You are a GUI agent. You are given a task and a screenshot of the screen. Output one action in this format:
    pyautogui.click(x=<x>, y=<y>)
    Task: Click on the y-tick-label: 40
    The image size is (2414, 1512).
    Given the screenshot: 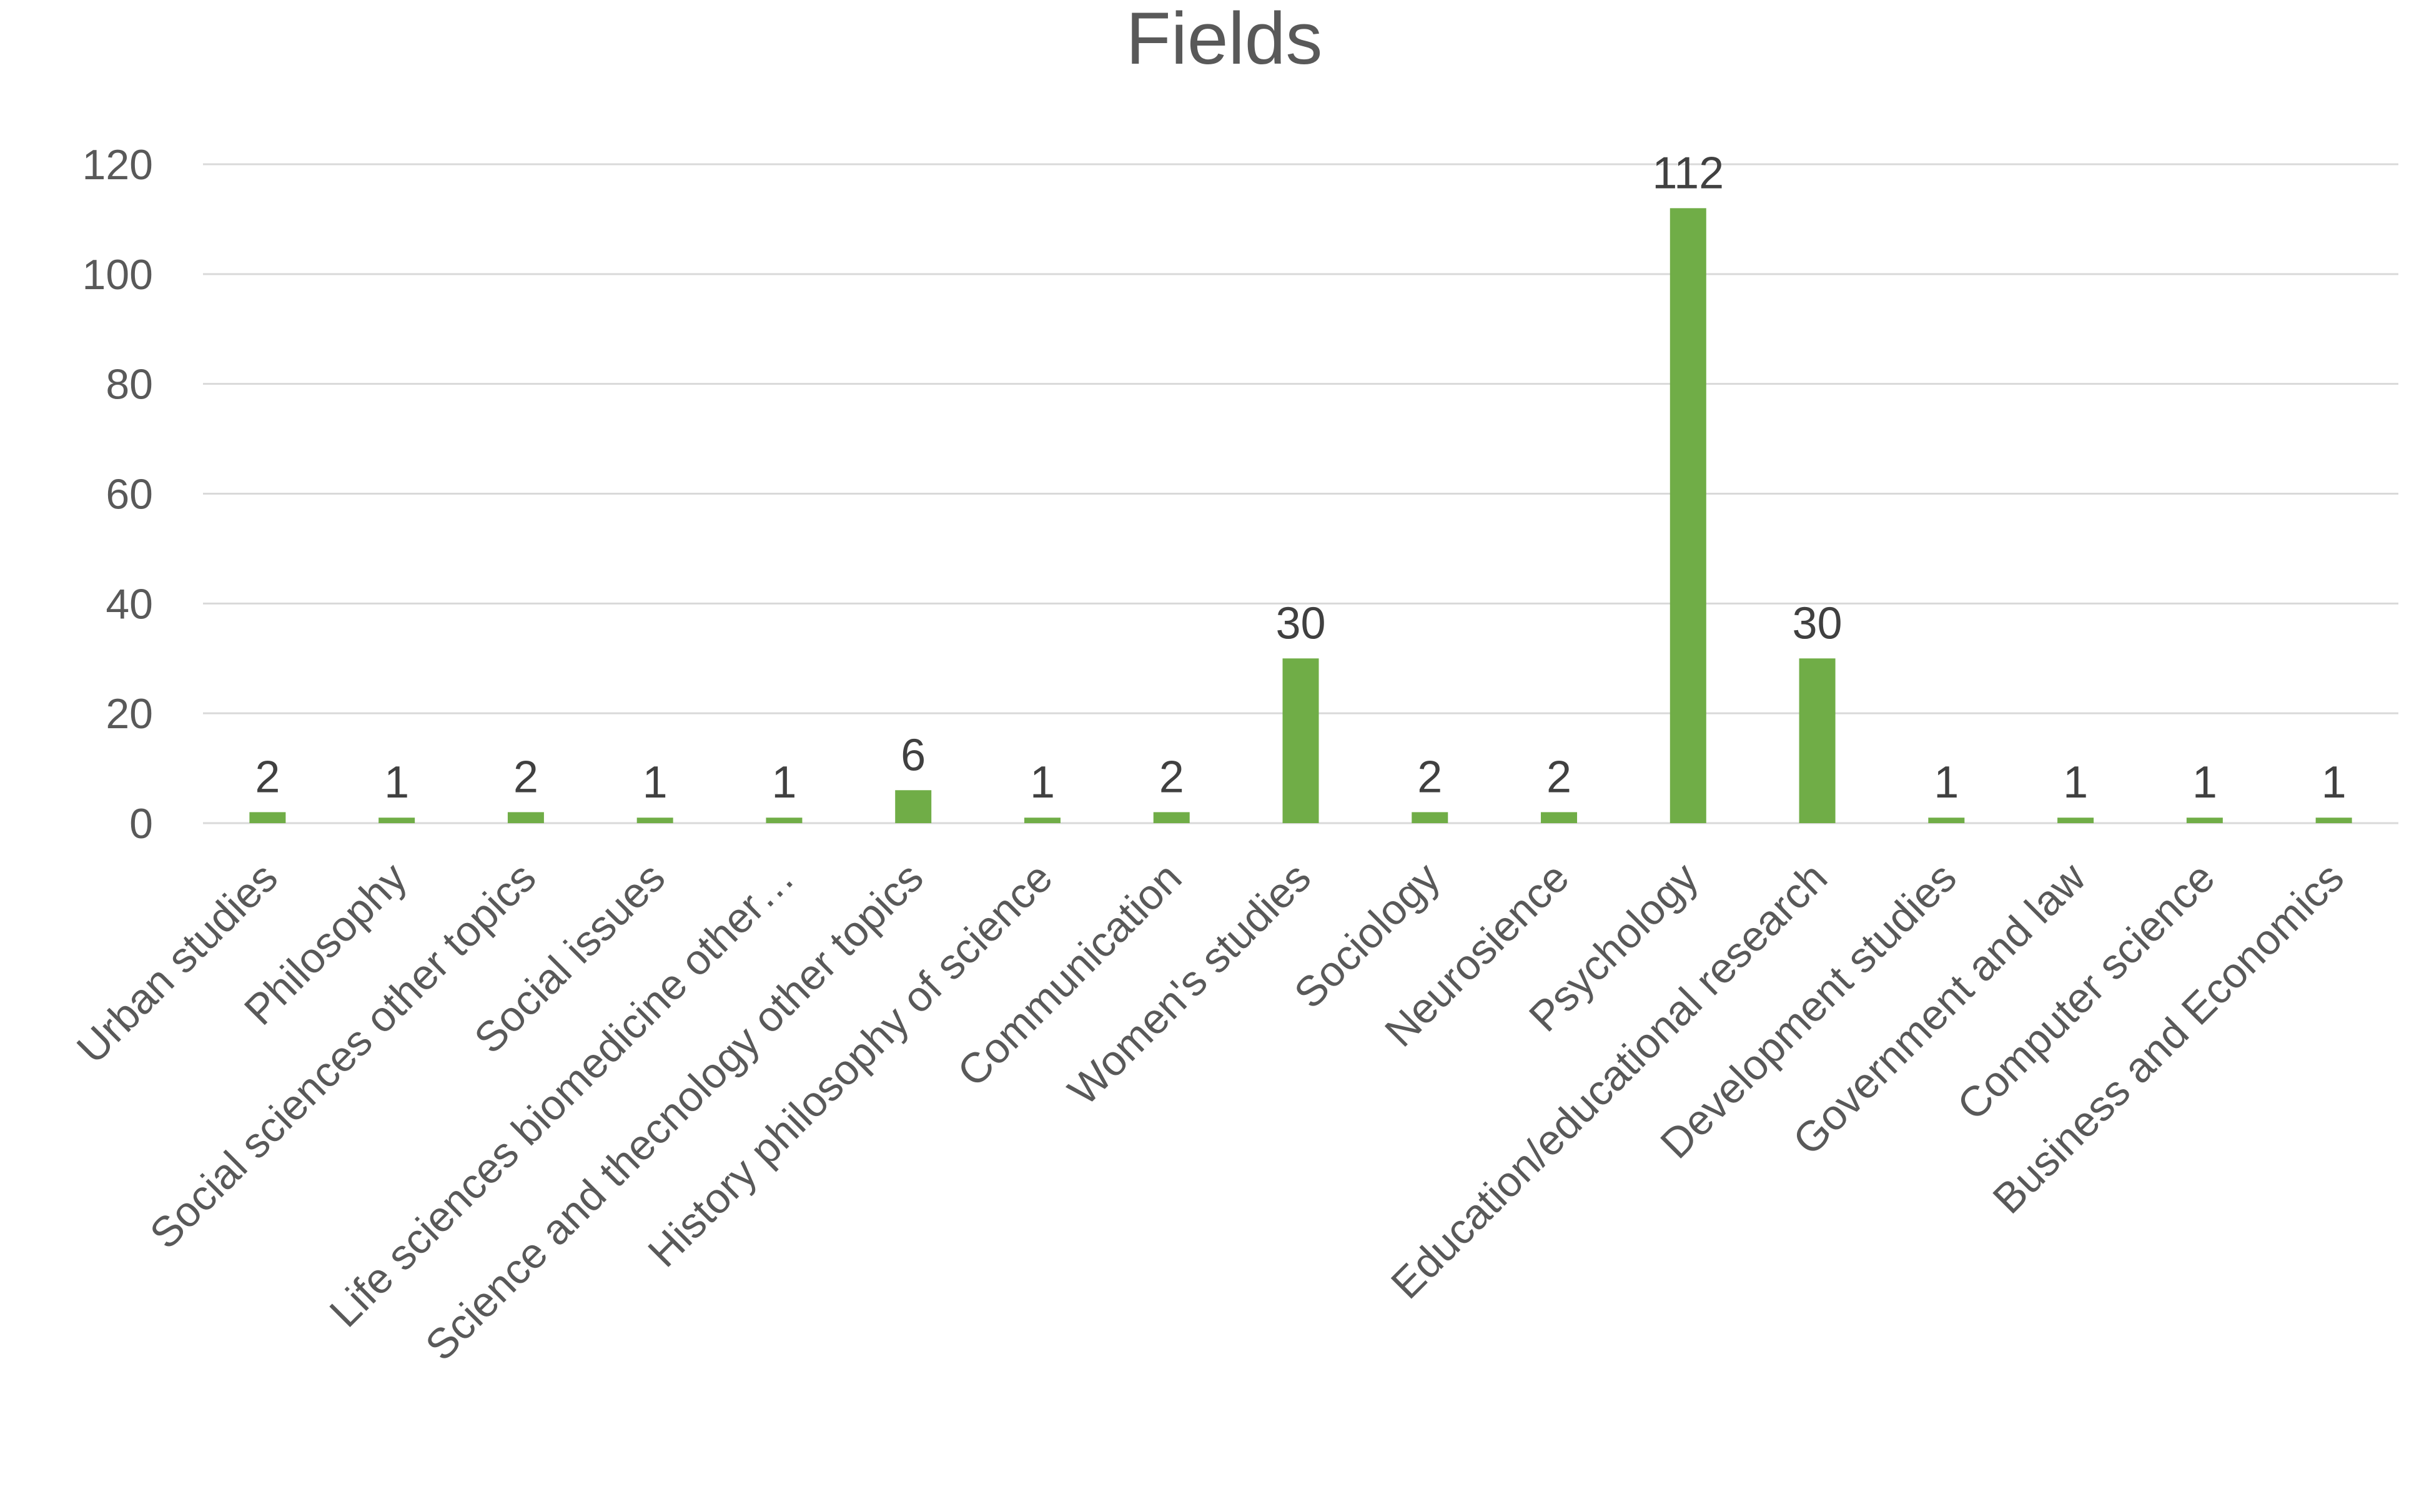 What is the action you would take?
    pyautogui.click(x=129, y=604)
    